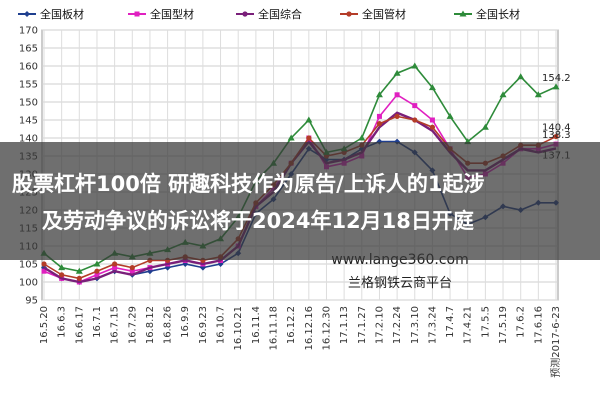 This screenshot has width=600, height=400. I want to click on end-value-label: 138.3, so click(556, 135).